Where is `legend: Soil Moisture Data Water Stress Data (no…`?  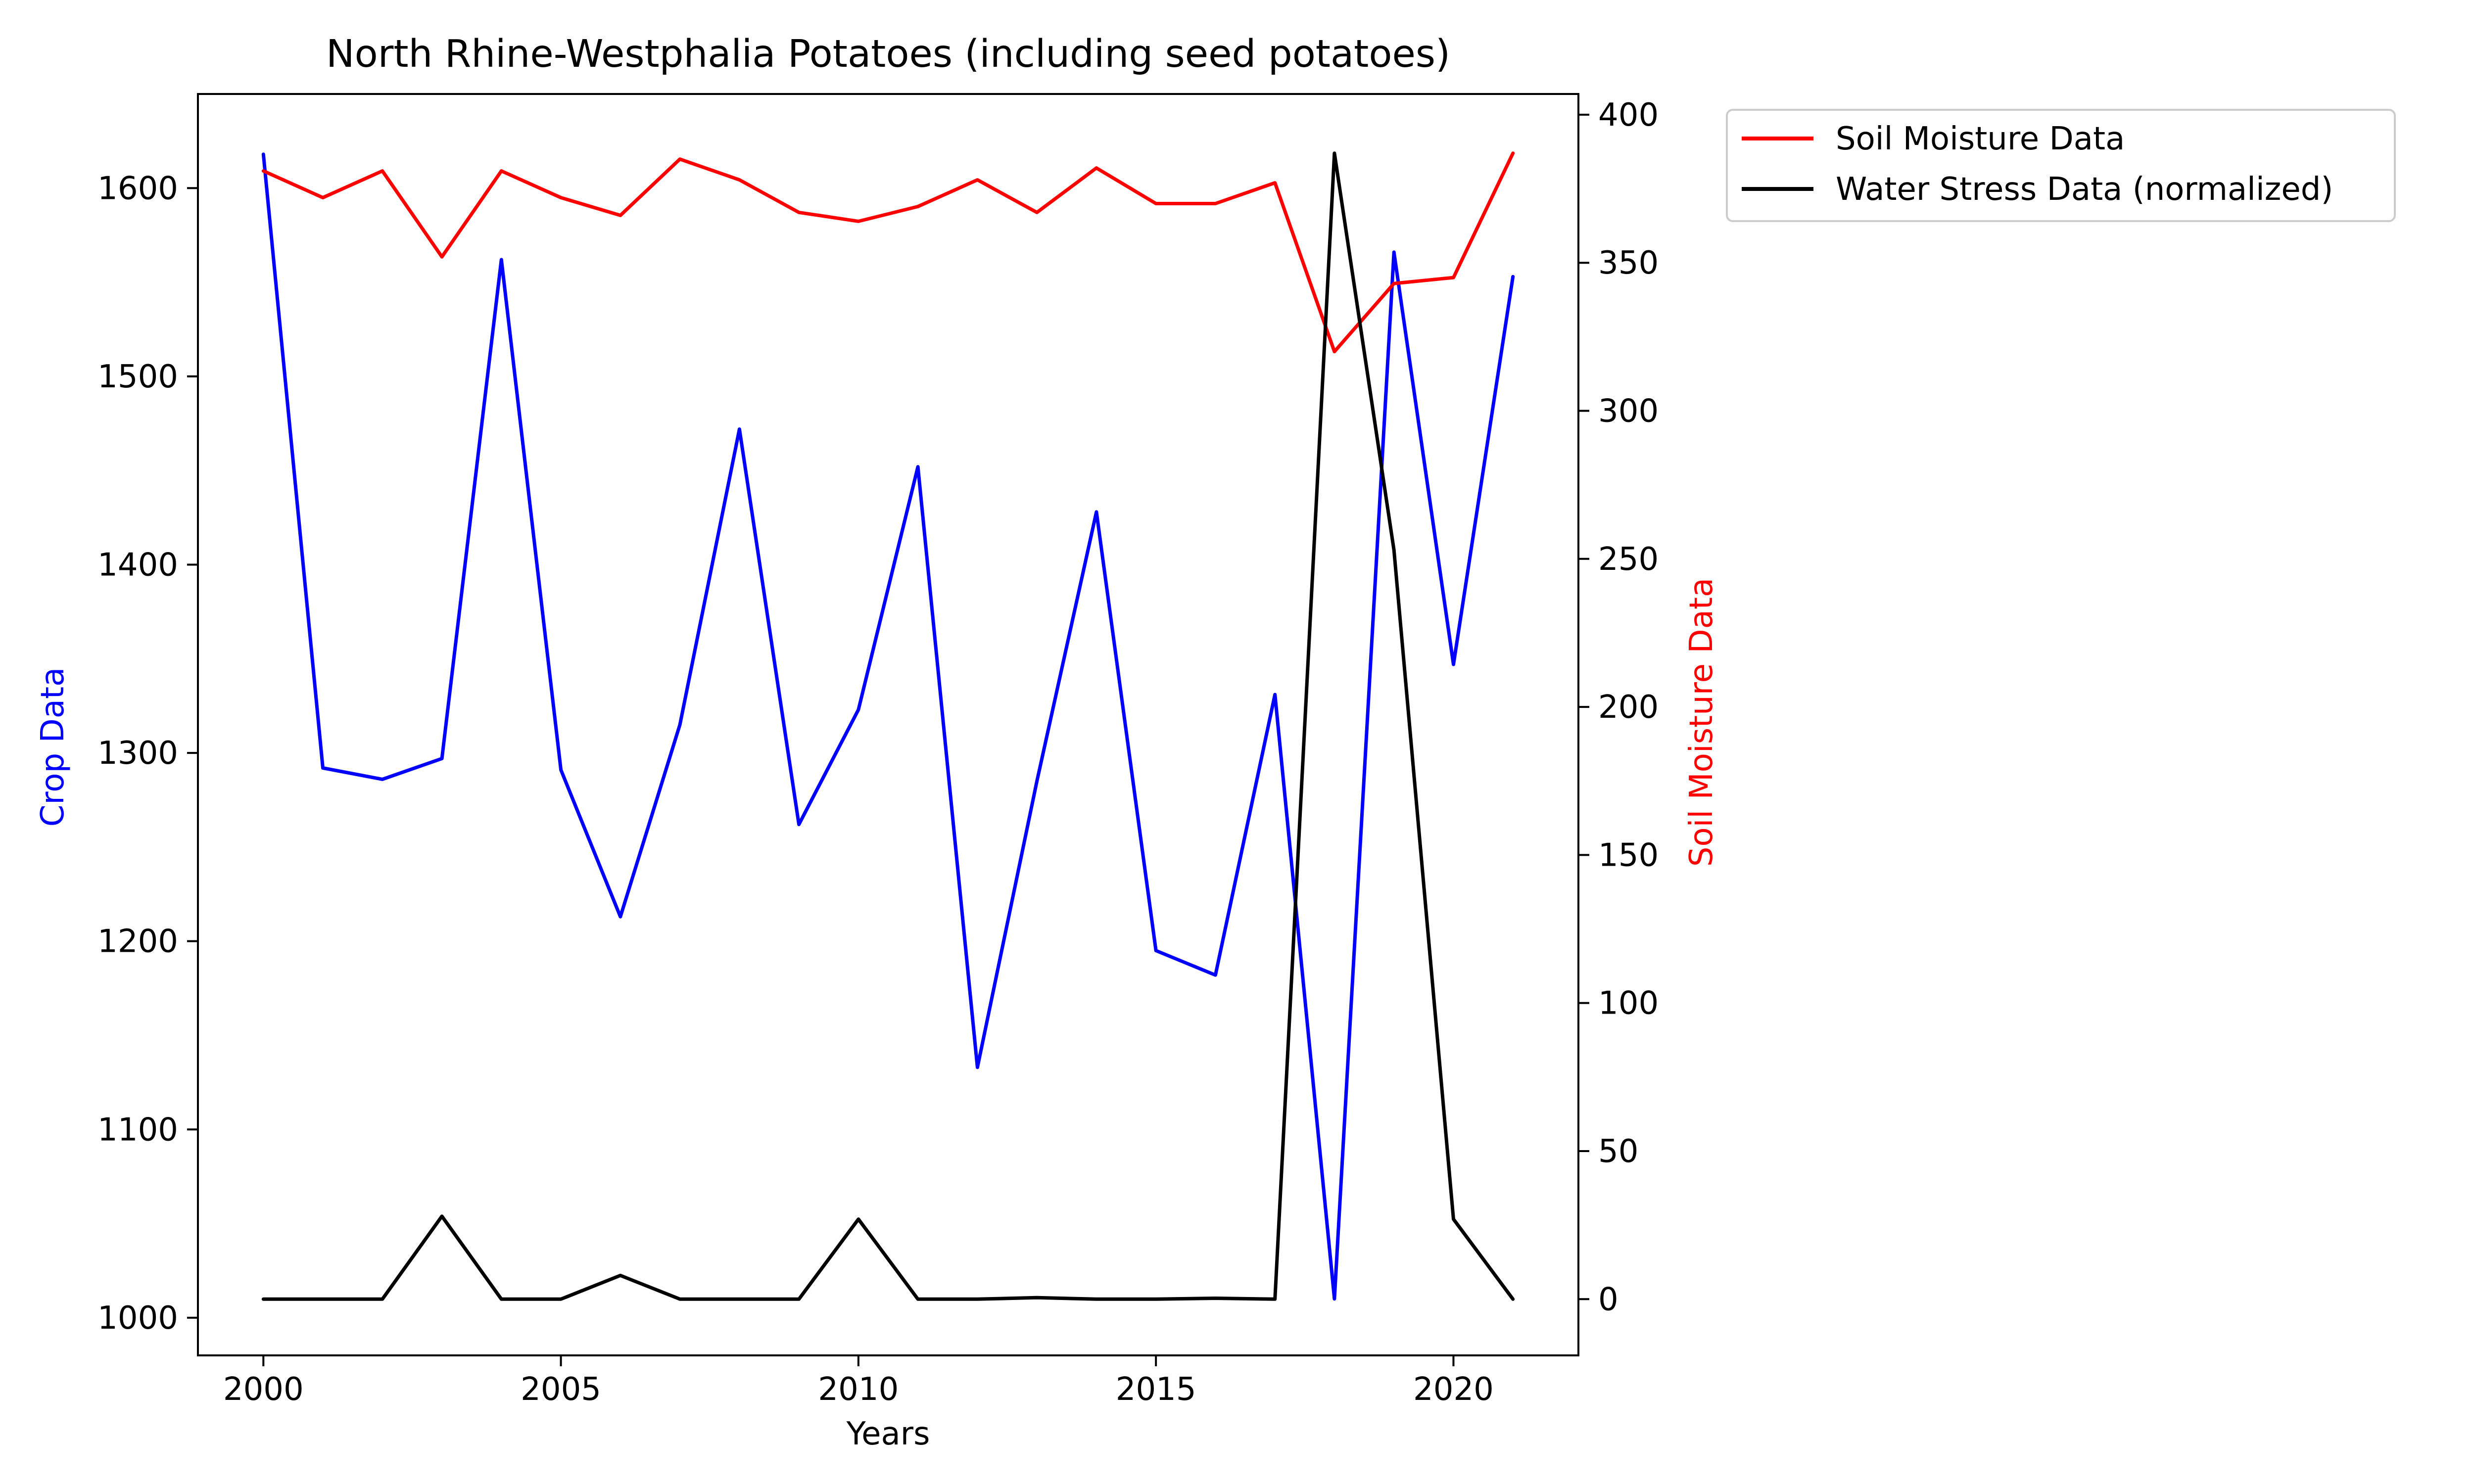
legend: Soil Moisture Data Water Stress Data (no… is located at coordinates (2061, 165).